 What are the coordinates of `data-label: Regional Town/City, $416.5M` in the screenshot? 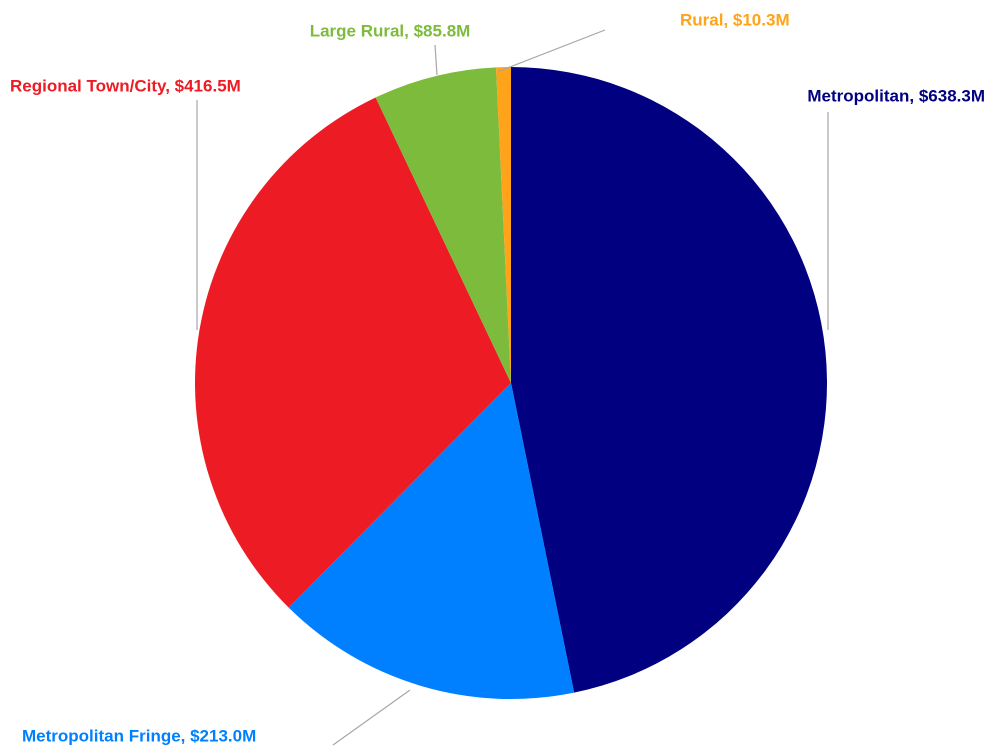 It's located at (125, 85).